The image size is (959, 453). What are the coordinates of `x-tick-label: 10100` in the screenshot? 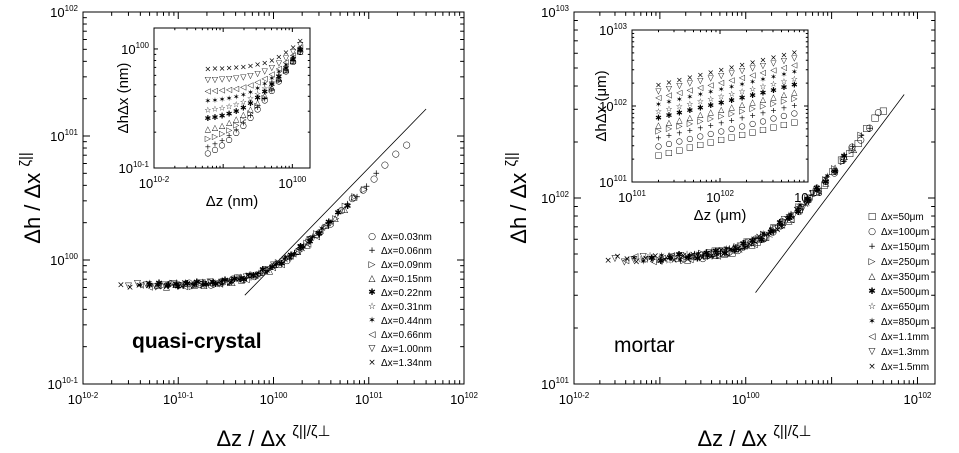 It's located at (746, 399).